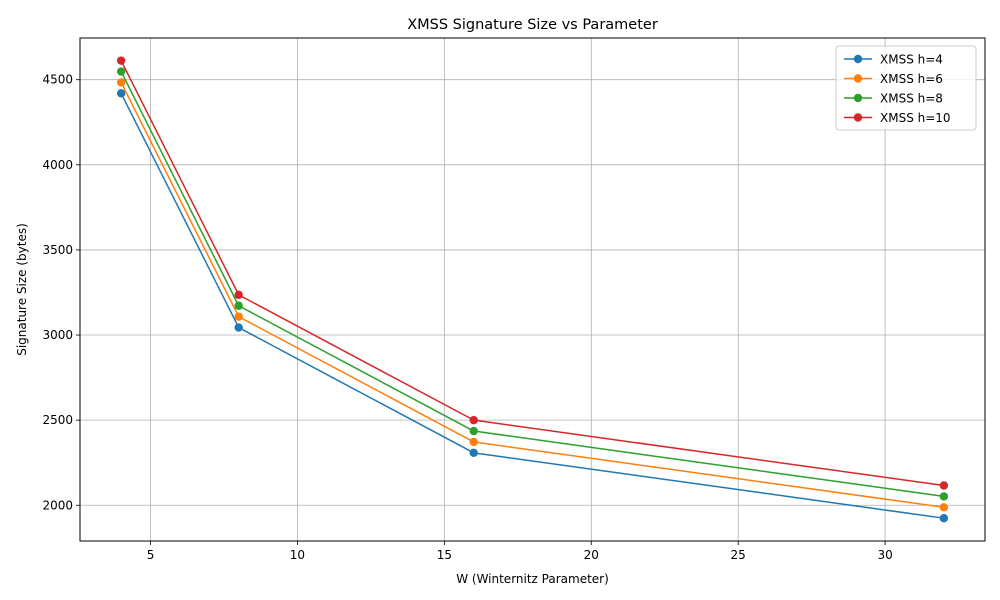 Image resolution: width=1000 pixels, height=600 pixels. I want to click on x-tick-label: 5, so click(151, 555).